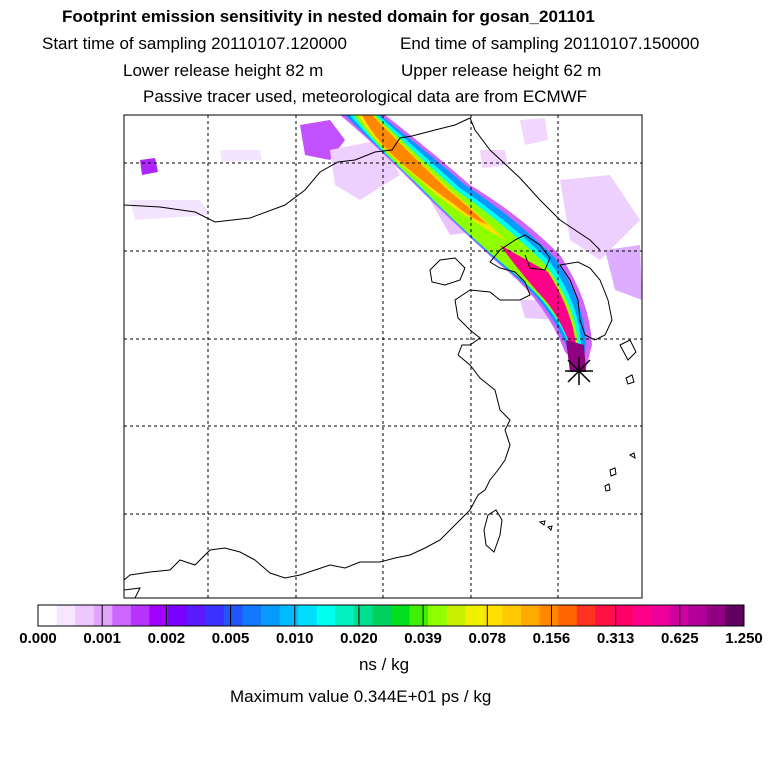 Image resolution: width=768 pixels, height=768 pixels. What do you see at coordinates (132, 592) in the screenshot?
I see `hainan` at bounding box center [132, 592].